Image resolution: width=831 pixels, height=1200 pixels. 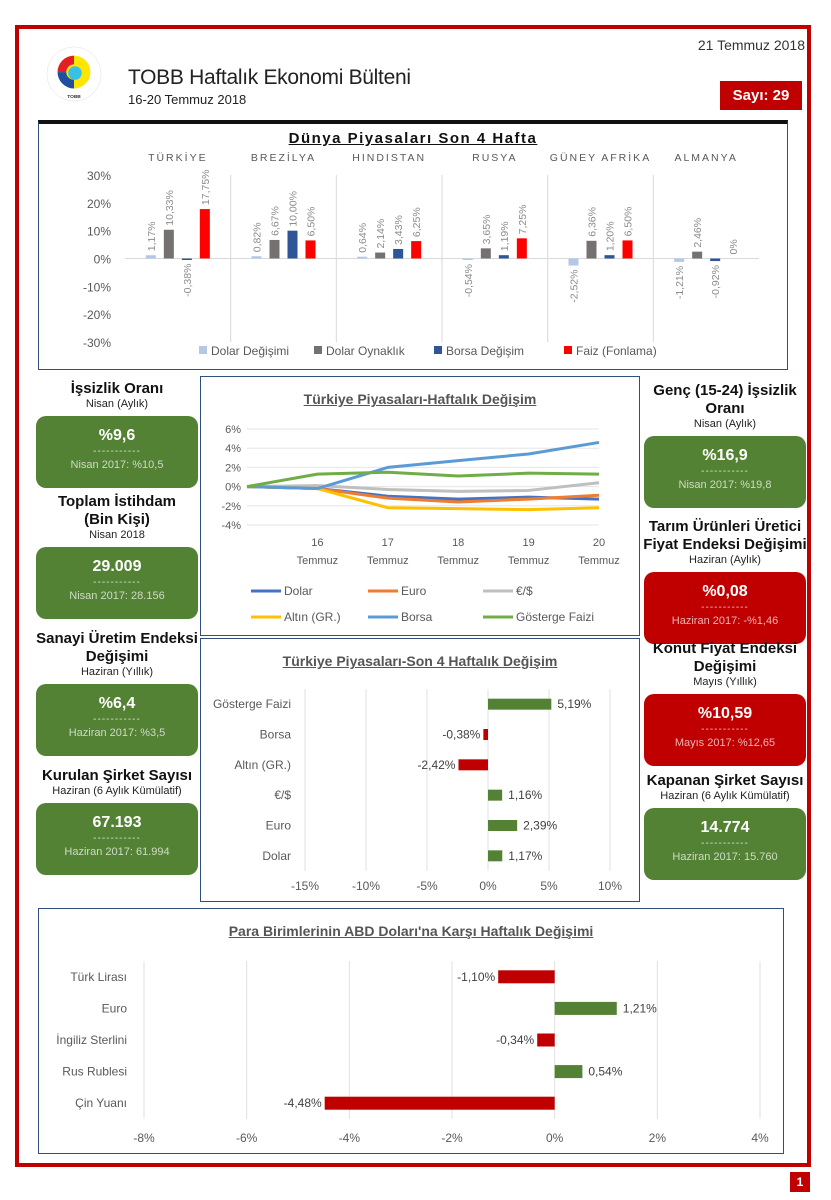 I want to click on bar-data-label: 1,16%, so click(x=525, y=795).